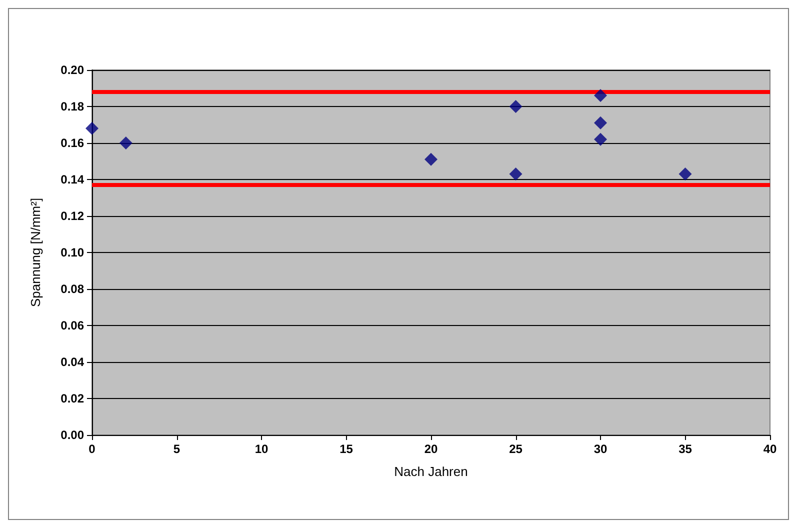 The height and width of the screenshot is (528, 797). Describe the element at coordinates (601, 449) in the screenshot. I see `x-tick-label: 30` at that location.